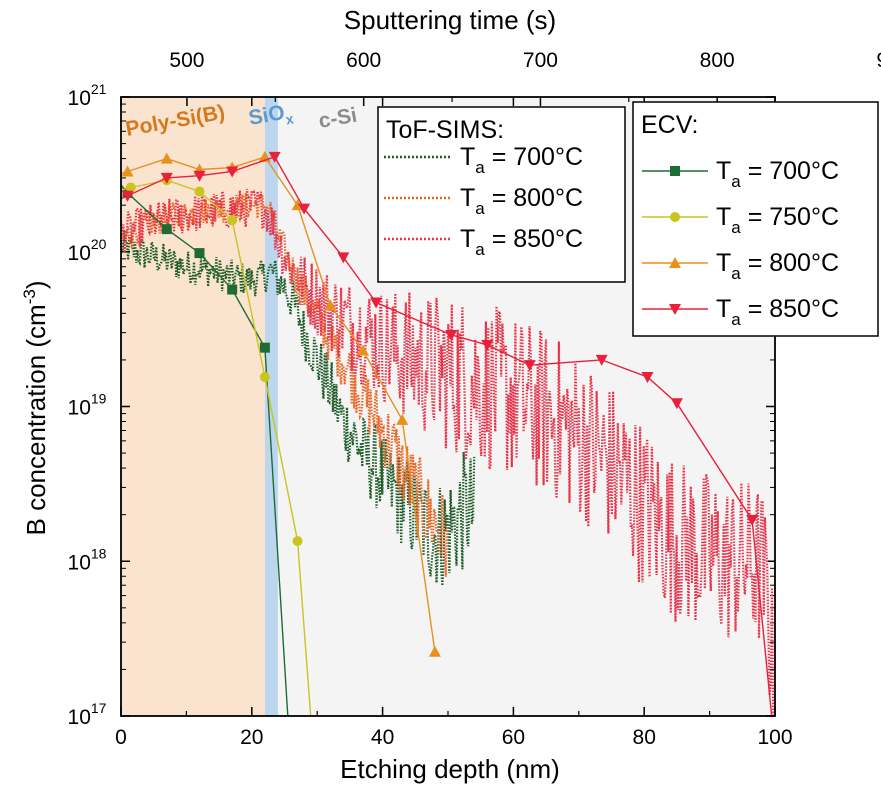 This screenshot has height=791, width=881. I want to click on tof-legend-label-0: Ta = 700°C, so click(521, 160).